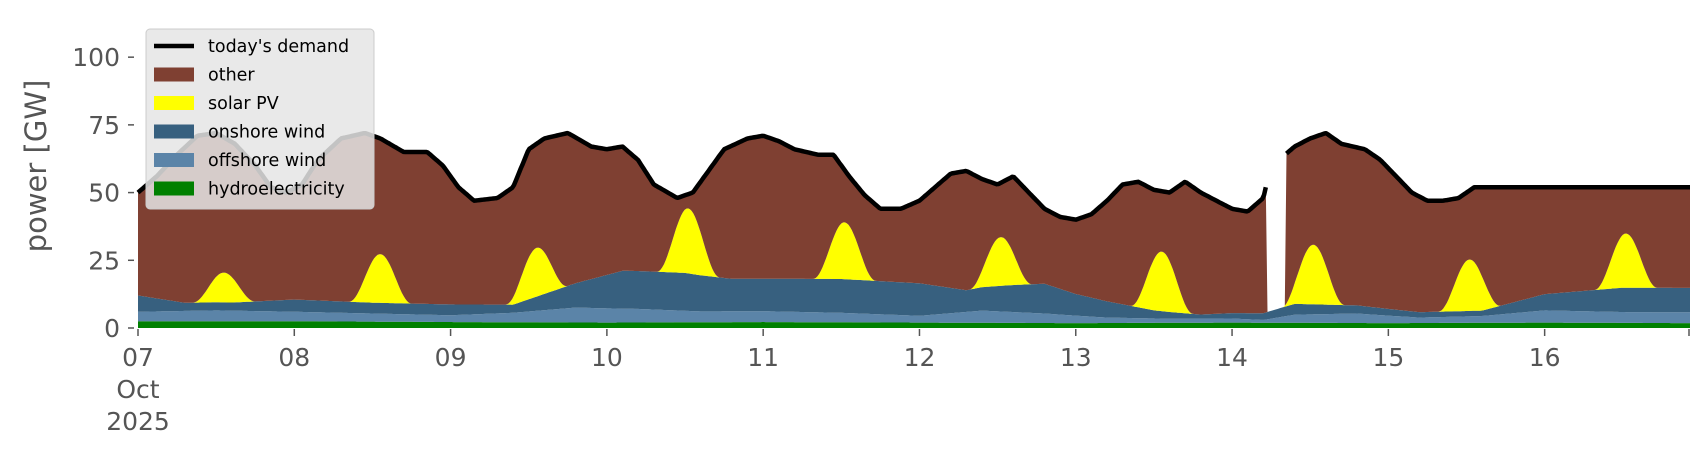  What do you see at coordinates (1076, 357) in the screenshot?
I see `x-tick-label: 13` at bounding box center [1076, 357].